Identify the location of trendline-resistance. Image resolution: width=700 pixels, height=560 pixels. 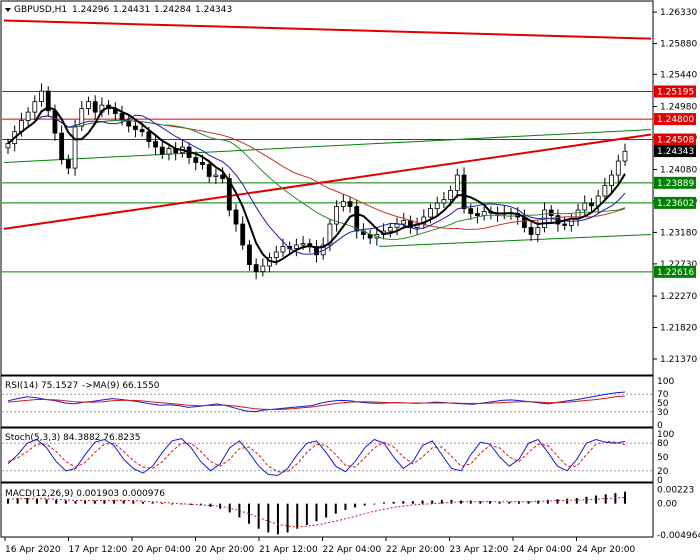
(327, 29).